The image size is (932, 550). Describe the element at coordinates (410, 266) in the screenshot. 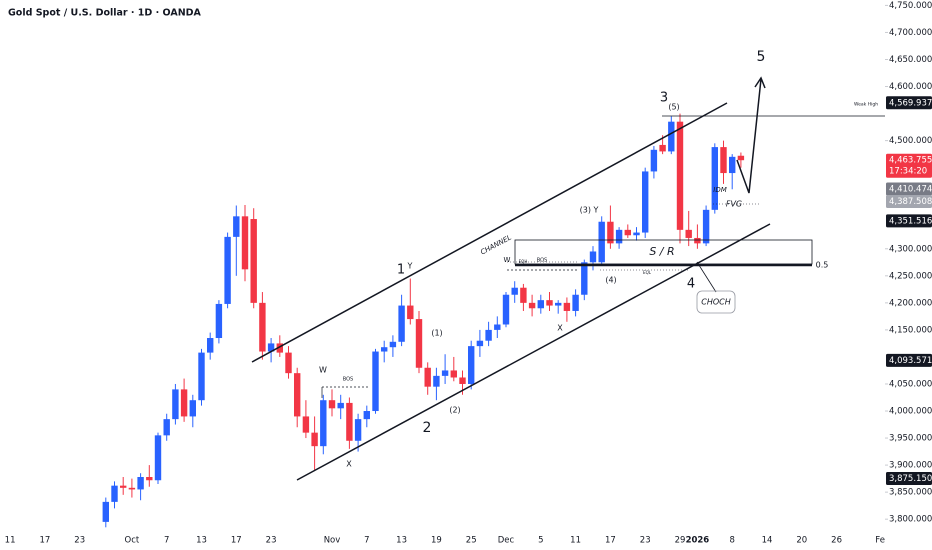

I see `wave-label: Y` at that location.